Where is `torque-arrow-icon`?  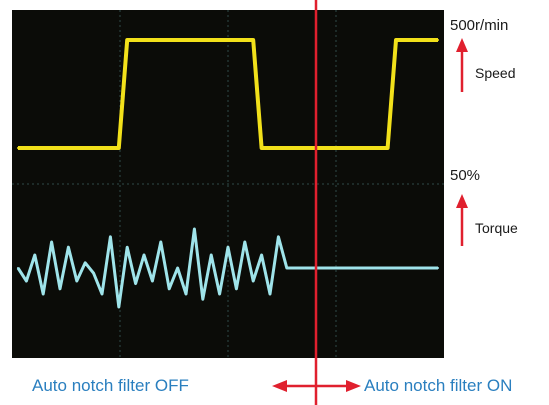
torque-arrow-icon is located at coordinates (462, 201).